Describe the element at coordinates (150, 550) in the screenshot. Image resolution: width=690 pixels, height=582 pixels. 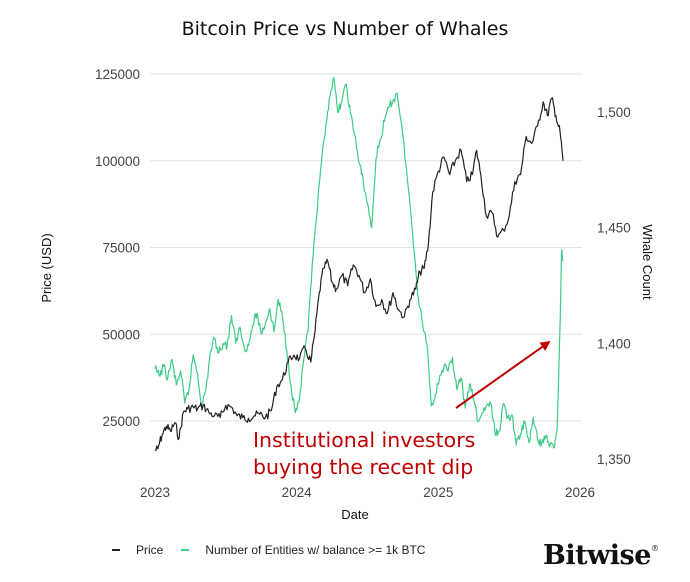
I see `legend-label-price: Price` at that location.